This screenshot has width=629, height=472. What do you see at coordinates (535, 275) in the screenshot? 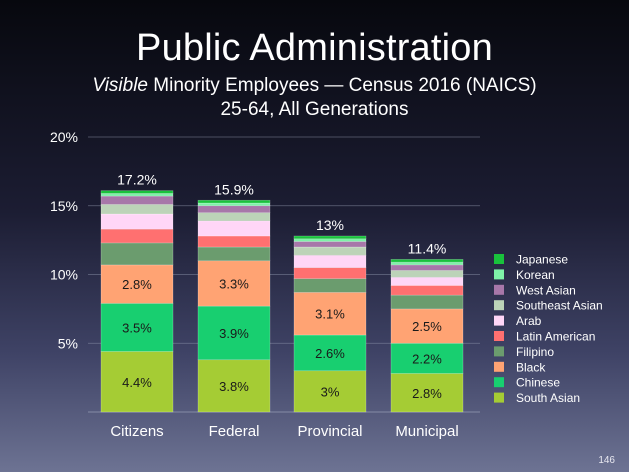
I see `legend-label: Korean` at bounding box center [535, 275].